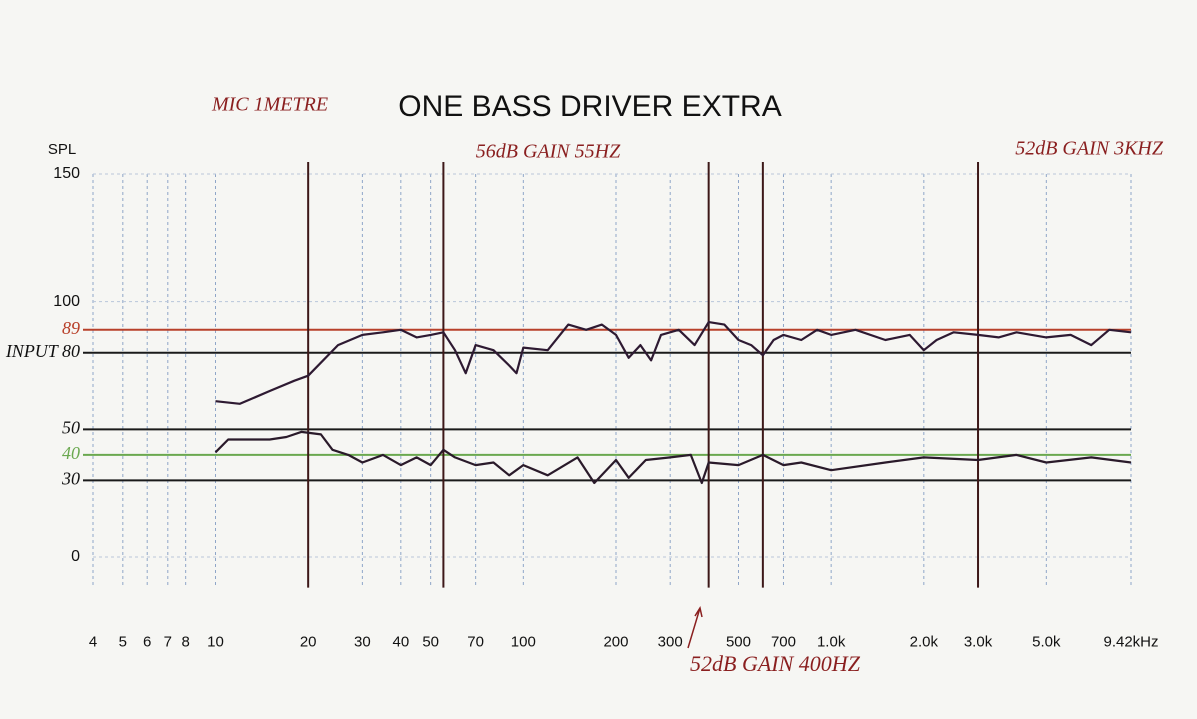  I want to click on x-tick-label: 20, so click(308, 642).